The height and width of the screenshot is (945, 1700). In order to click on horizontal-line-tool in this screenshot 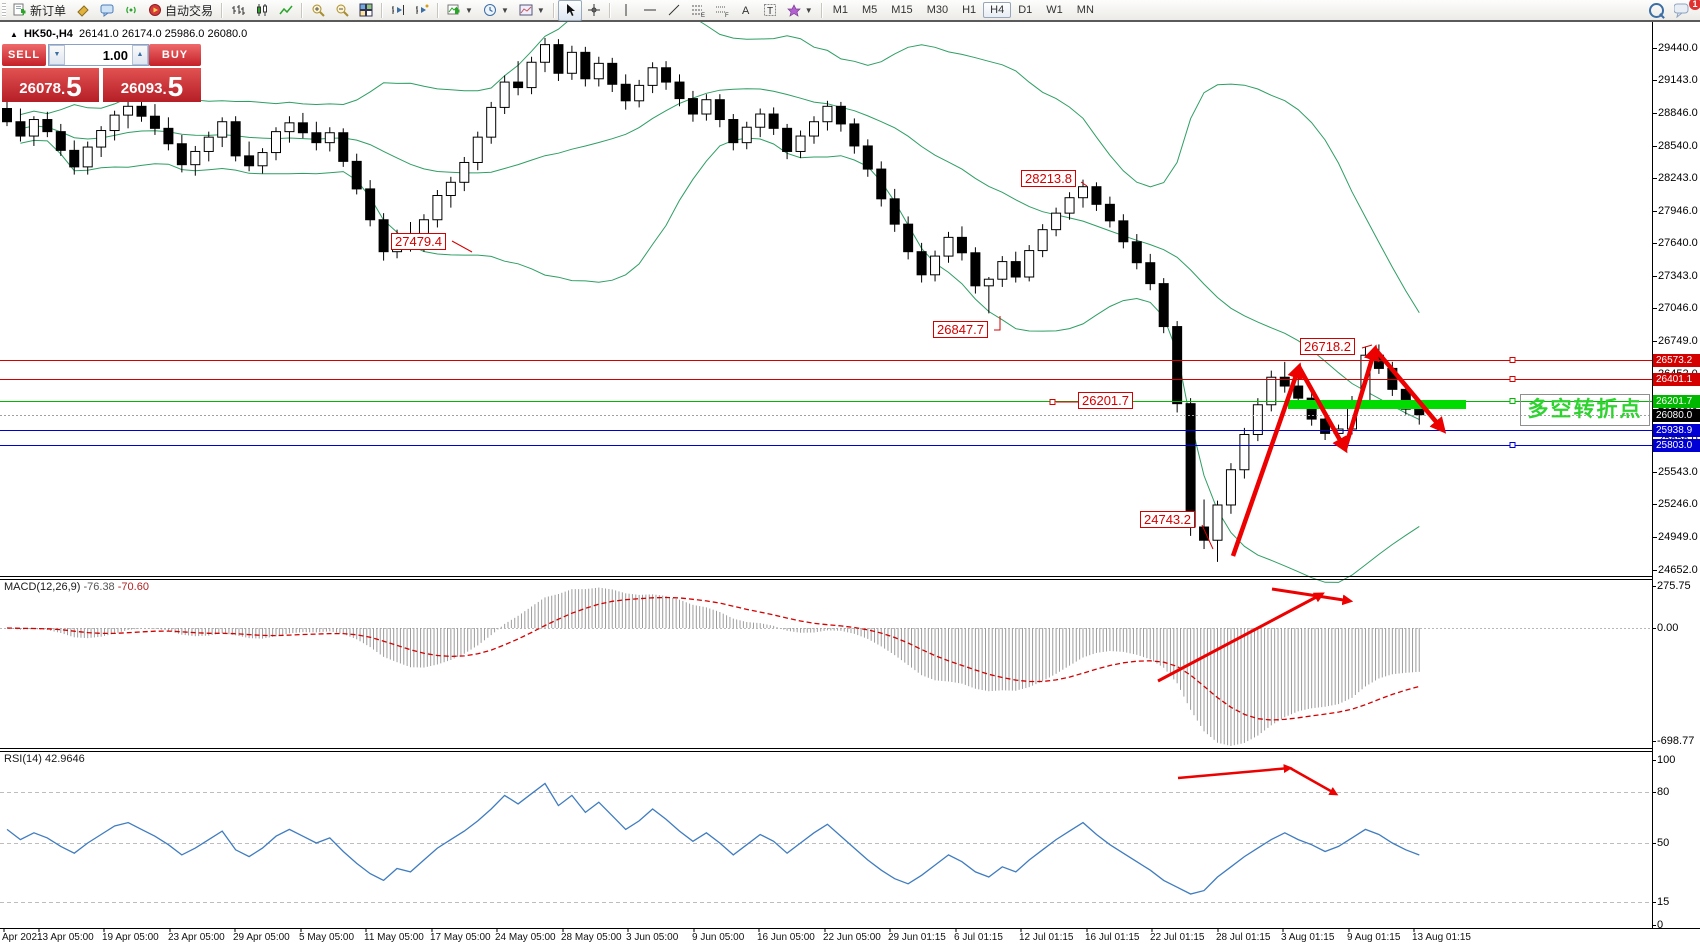, I will do `click(650, 10)`.